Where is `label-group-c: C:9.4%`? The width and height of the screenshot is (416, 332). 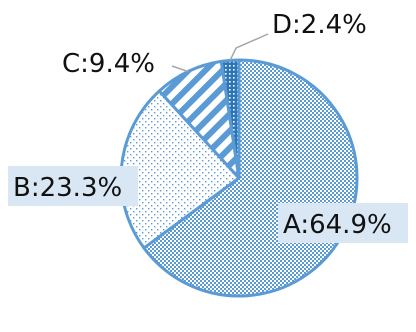 label-group-c: C:9.4% is located at coordinates (108, 64).